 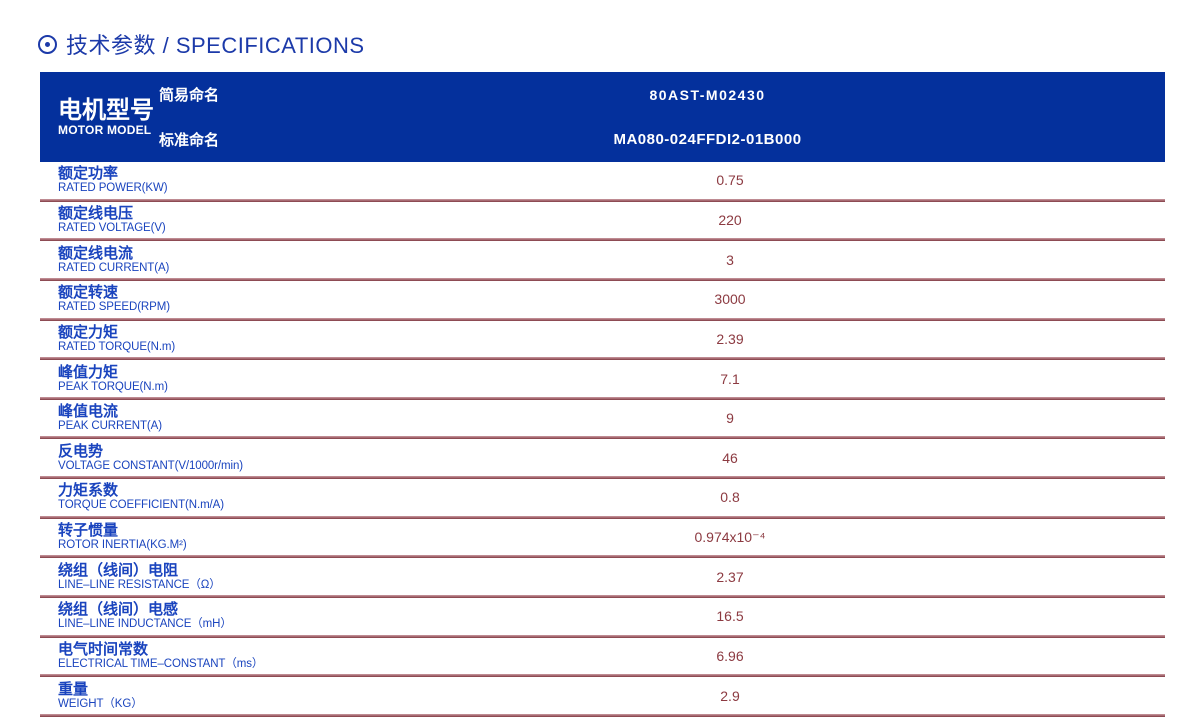 What do you see at coordinates (112, 227) in the screenshot?
I see `spec-label-en: RATED VOLTAGE(V)` at bounding box center [112, 227].